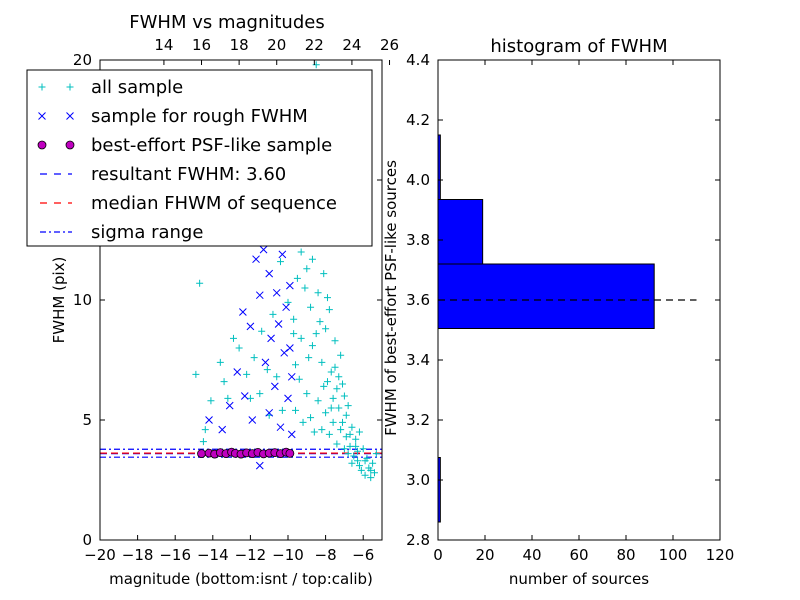 The image size is (800, 600). What do you see at coordinates (578, 555) in the screenshot?
I see `x-tick-label: 60` at bounding box center [578, 555].